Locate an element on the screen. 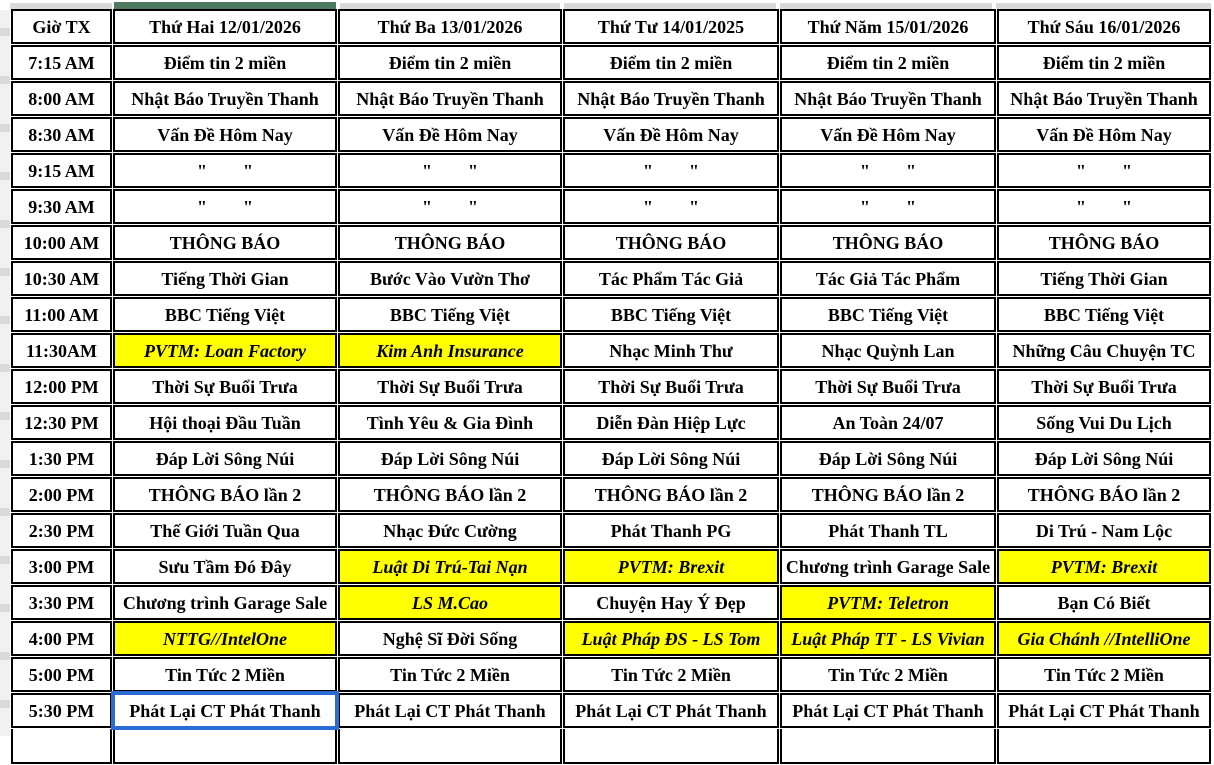  time-label: 9:15 AM is located at coordinates (61, 170).